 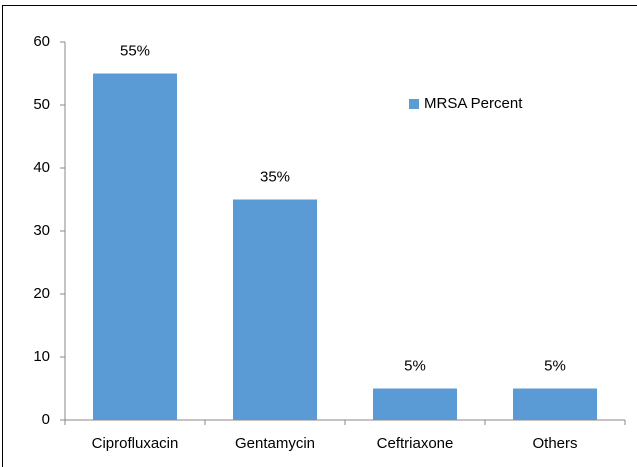 What do you see at coordinates (554, 443) in the screenshot?
I see `x-tick-label: Others` at bounding box center [554, 443].